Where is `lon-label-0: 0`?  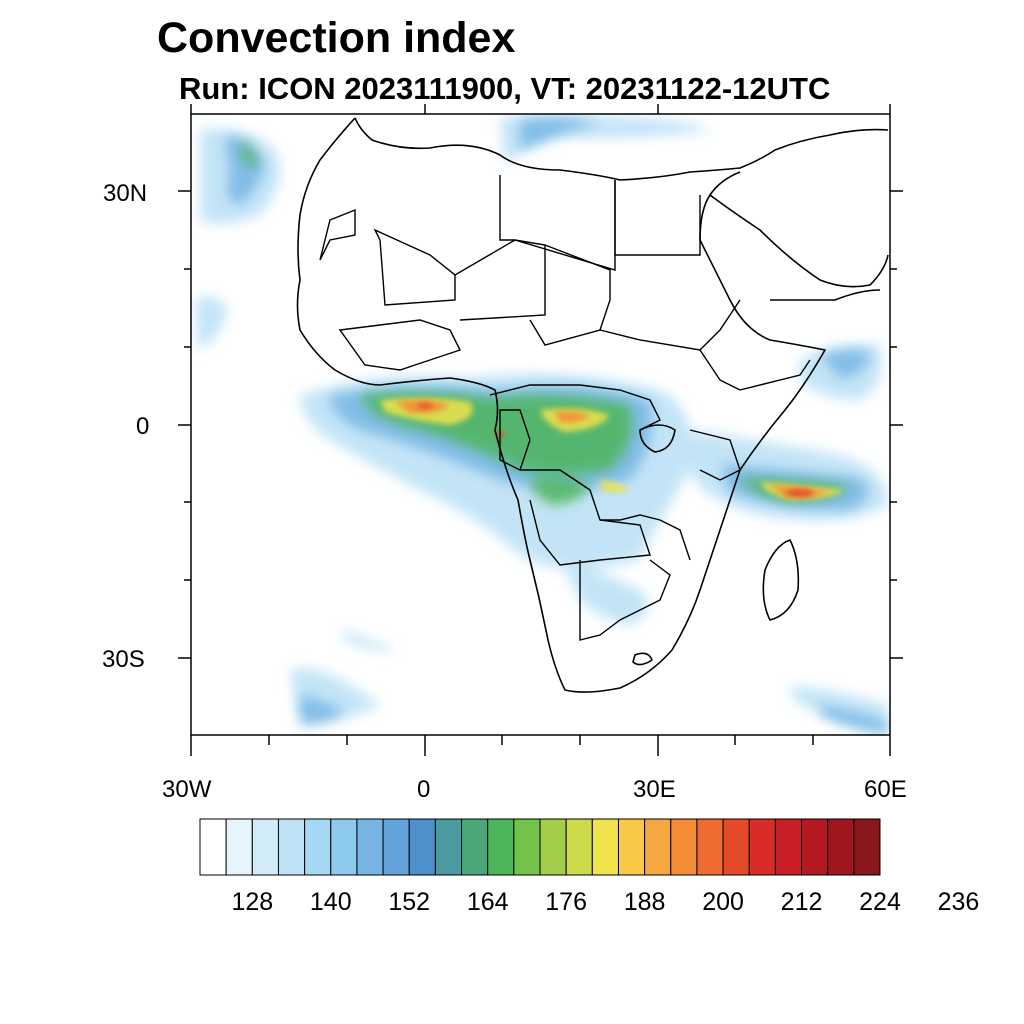
lon-label-0: 0 is located at coordinates (424, 789).